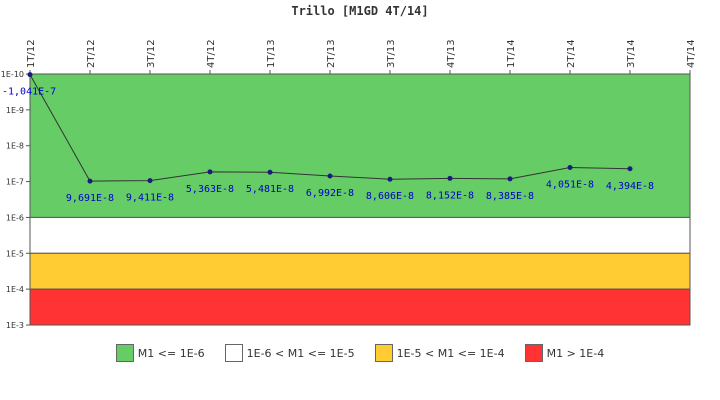 The image size is (720, 400). I want to click on x-tick-label: 2T/14, so click(571, 53).